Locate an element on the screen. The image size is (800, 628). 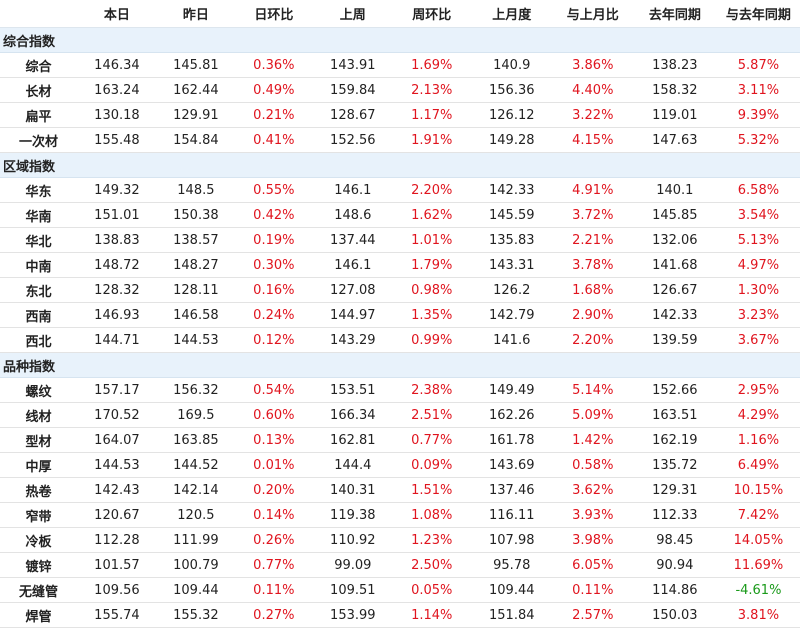
column-header: 与去年同期 is located at coordinates (758, 14).